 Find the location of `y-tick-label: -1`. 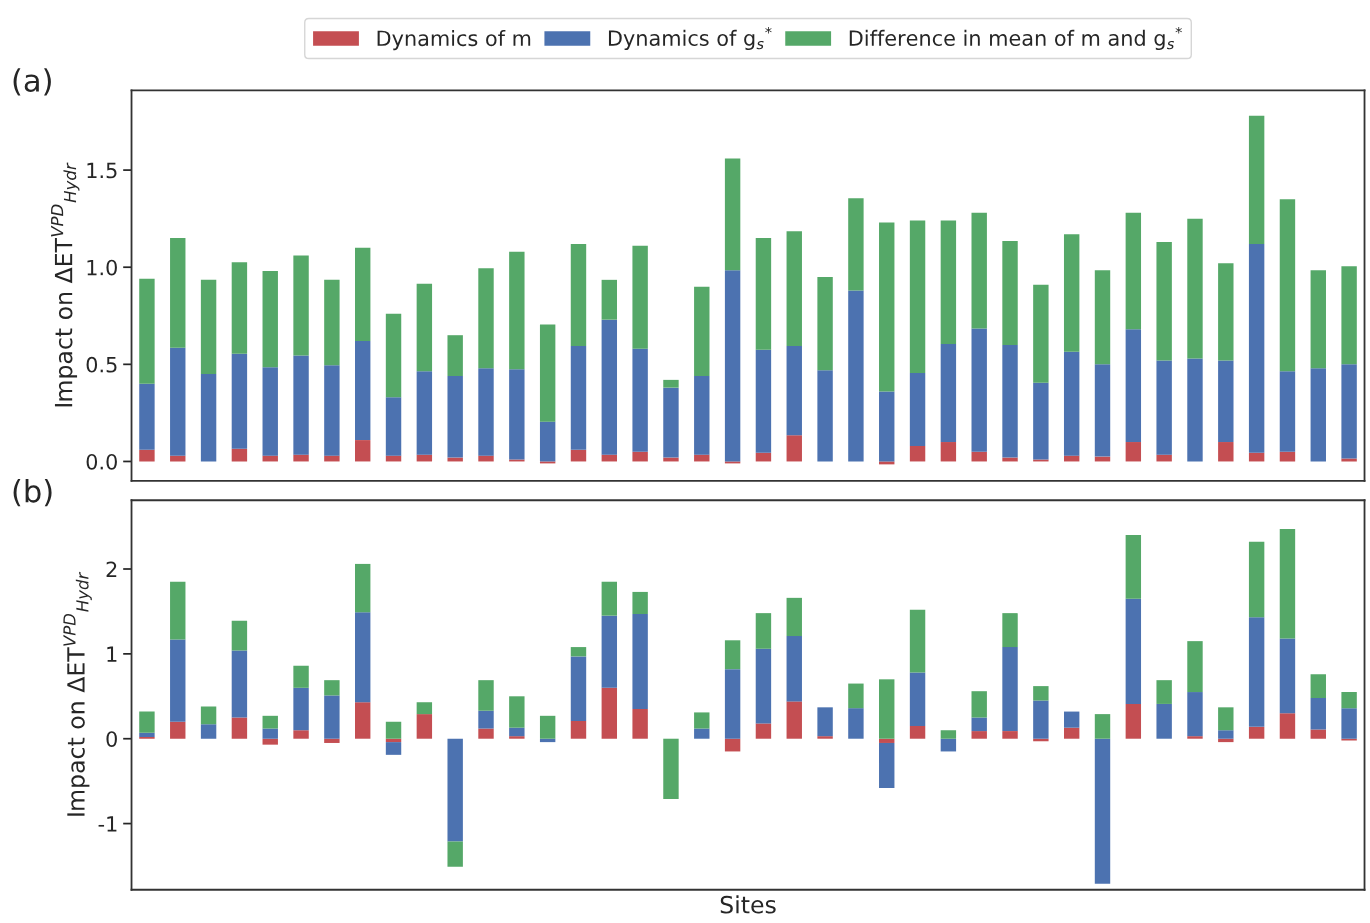

y-tick-label: -1 is located at coordinates (107, 824).